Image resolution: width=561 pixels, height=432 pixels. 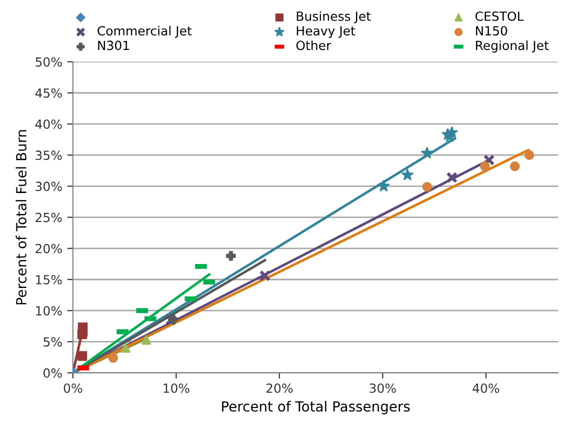 What do you see at coordinates (21, 217) in the screenshot?
I see `y-axis-title: Percent of Total Fuel Burn` at bounding box center [21, 217].